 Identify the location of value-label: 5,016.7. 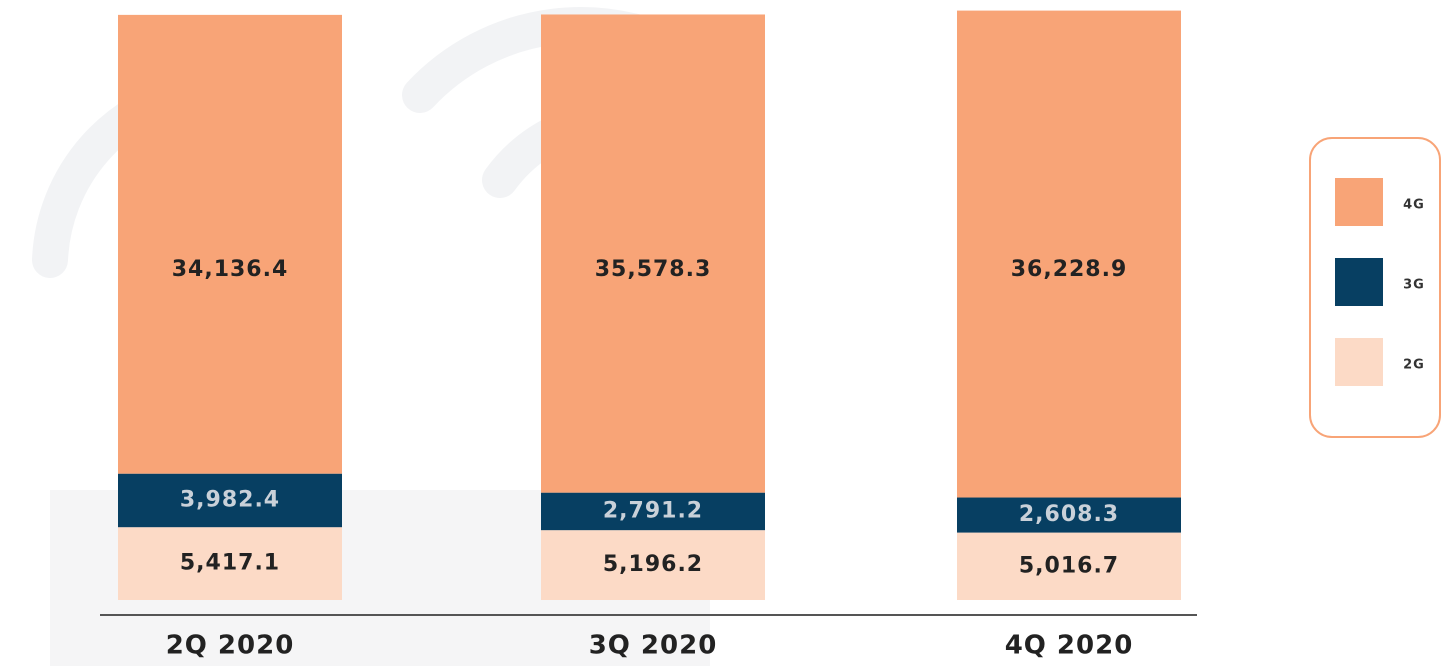
(1069, 565).